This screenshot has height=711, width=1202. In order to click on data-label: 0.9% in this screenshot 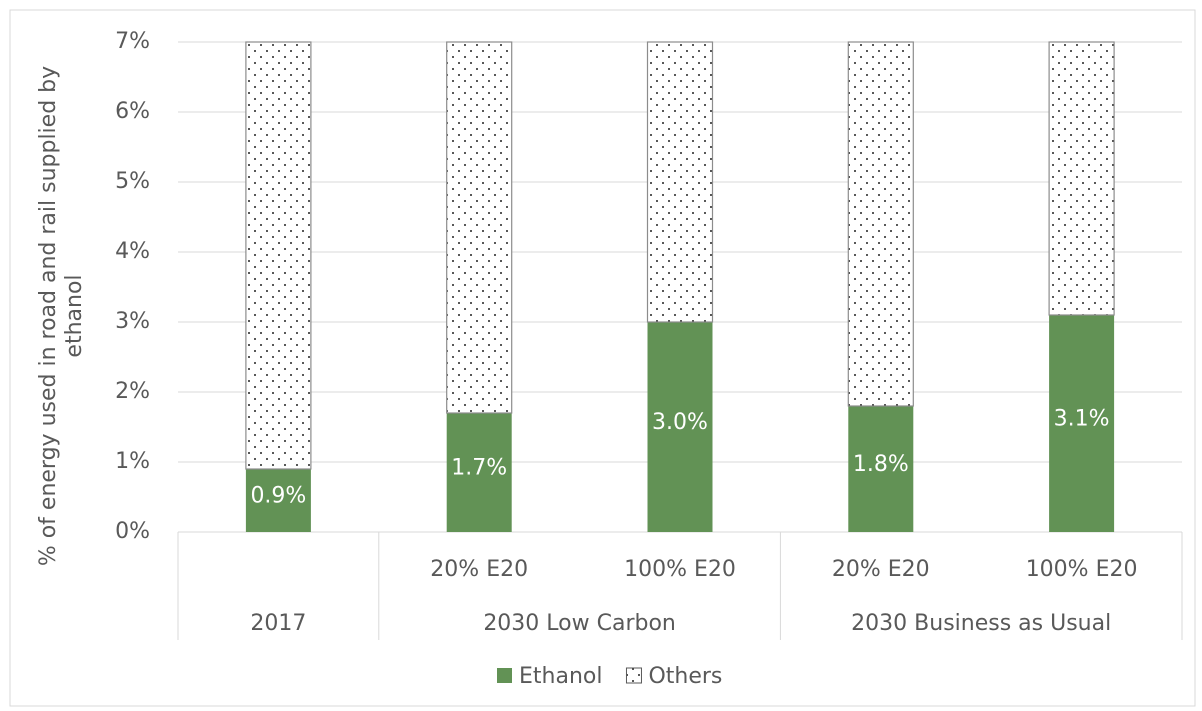, I will do `click(278, 496)`.